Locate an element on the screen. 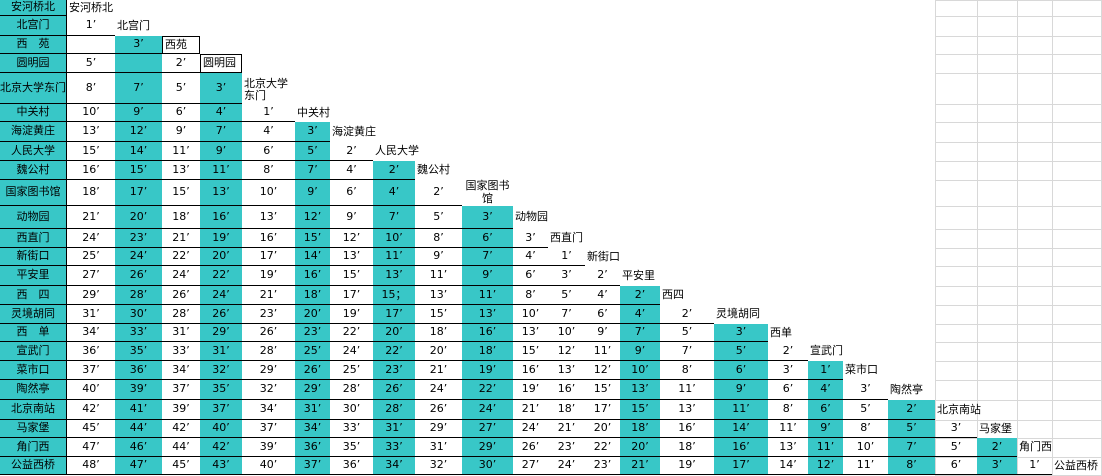 The height and width of the screenshot is (476, 1102). row-header-station: 中关村 is located at coordinates (33, 113).